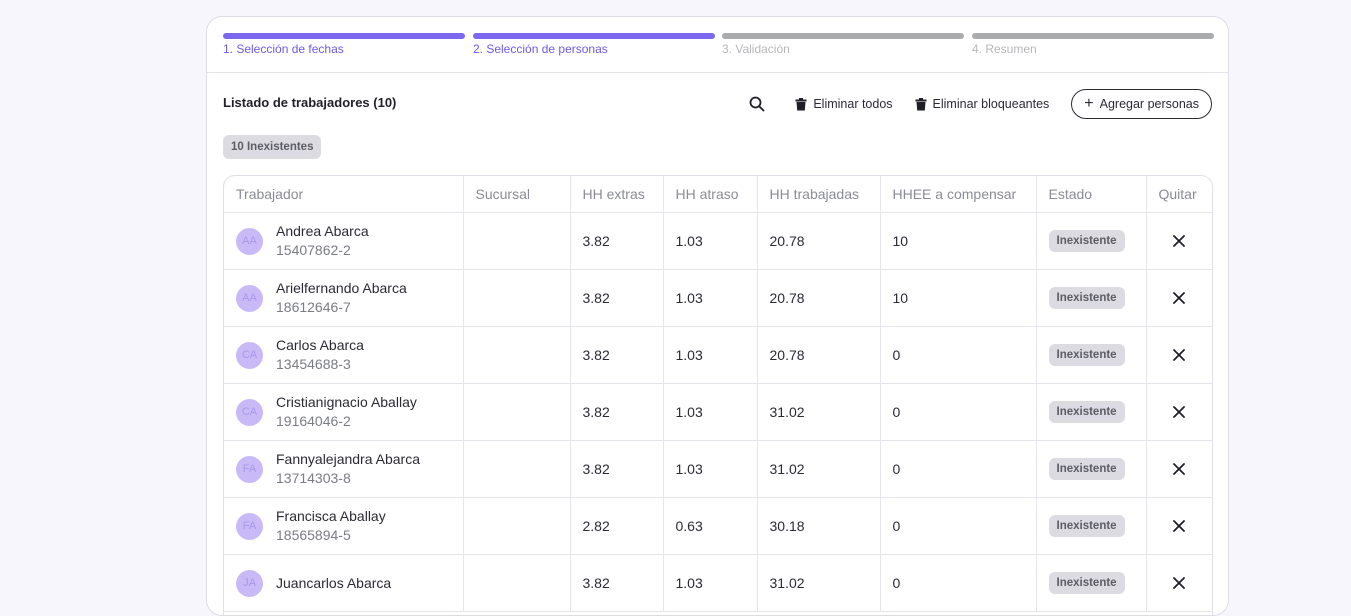  Describe the element at coordinates (710, 526) in the screenshot. I see `hh-atraso-cell: 0.63` at that location.